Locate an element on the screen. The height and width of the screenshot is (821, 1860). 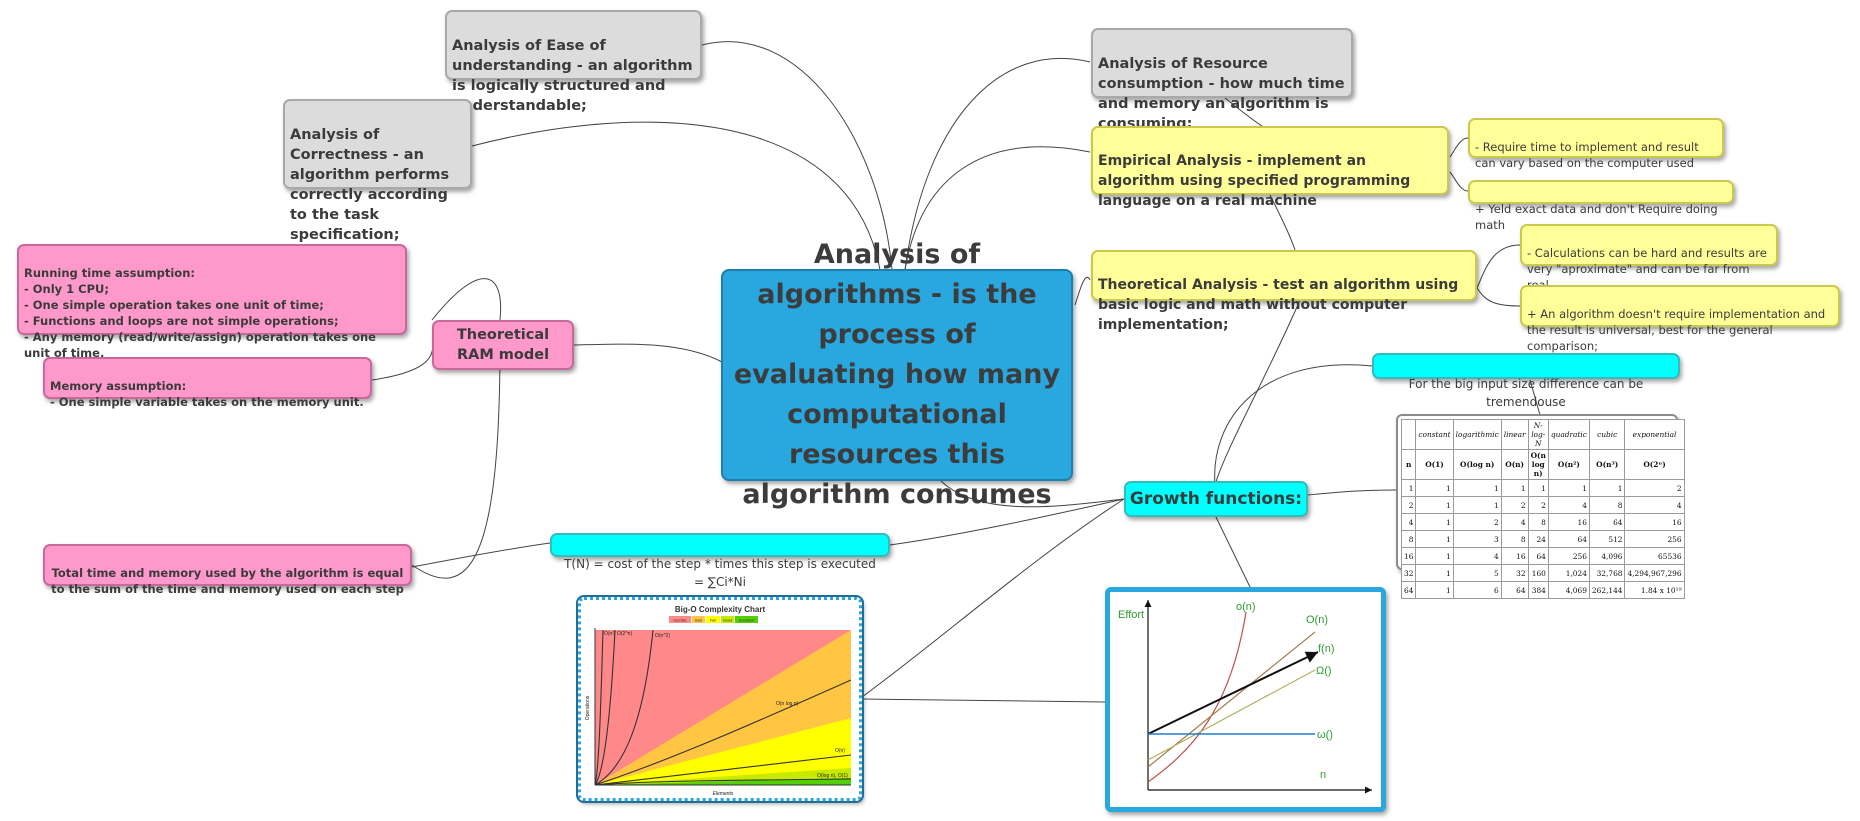
curve-exponential is located at coordinates (605, 707).